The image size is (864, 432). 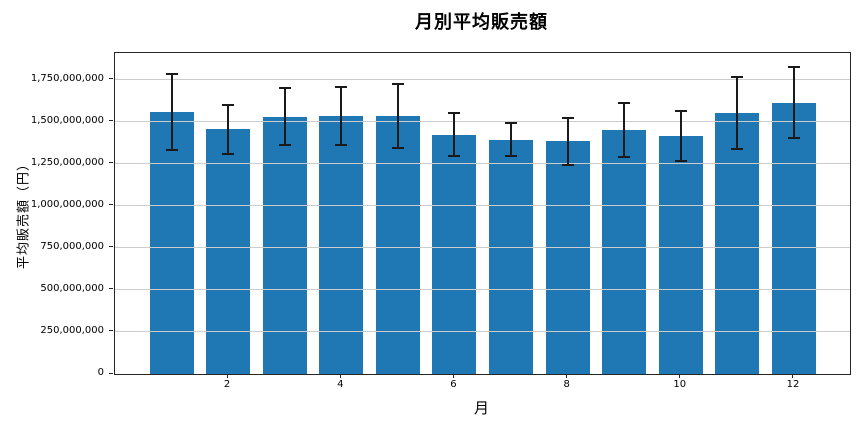 What do you see at coordinates (67, 78) in the screenshot?
I see `y-tick-label: 1,750,000,000` at bounding box center [67, 78].